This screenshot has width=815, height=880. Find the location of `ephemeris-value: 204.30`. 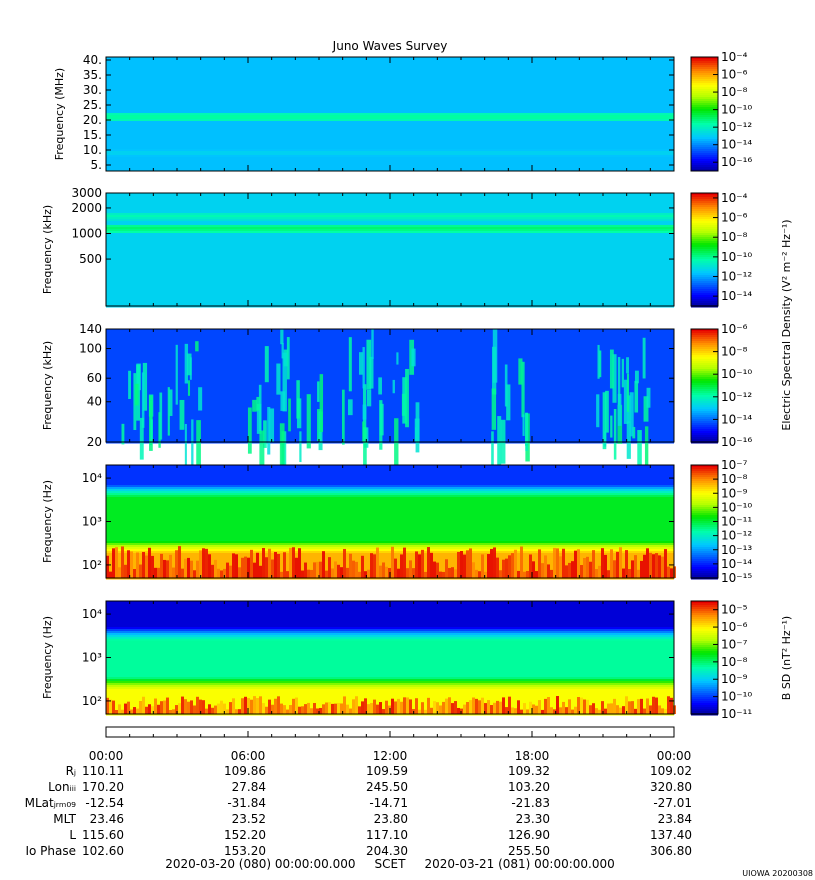

ephemeris-value: 204.30 is located at coordinates (387, 851).